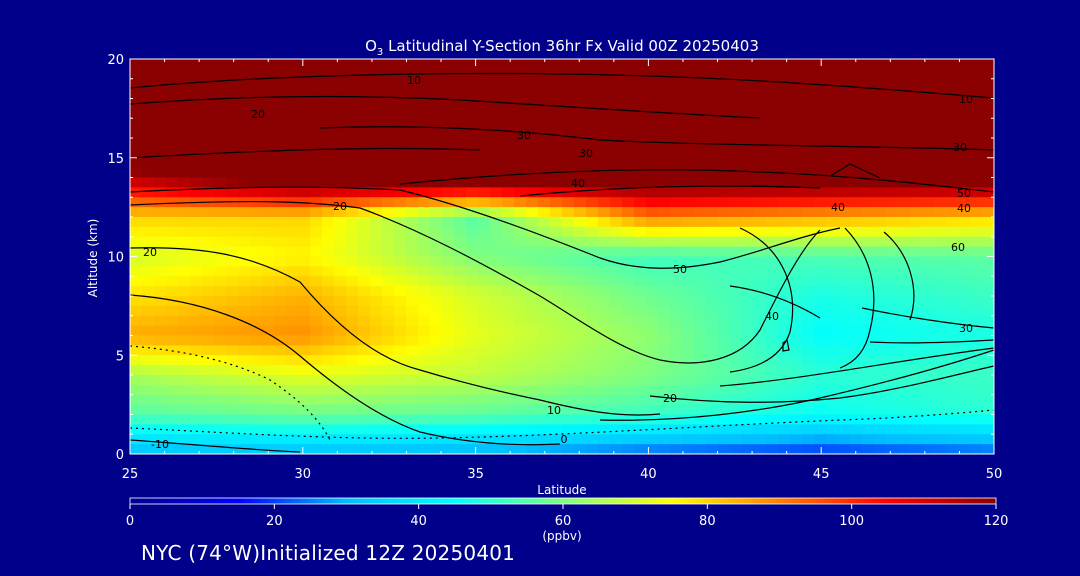 The image size is (1080, 576). What do you see at coordinates (707, 521) in the screenshot?
I see `colorbar-tick-label: 80` at bounding box center [707, 521].